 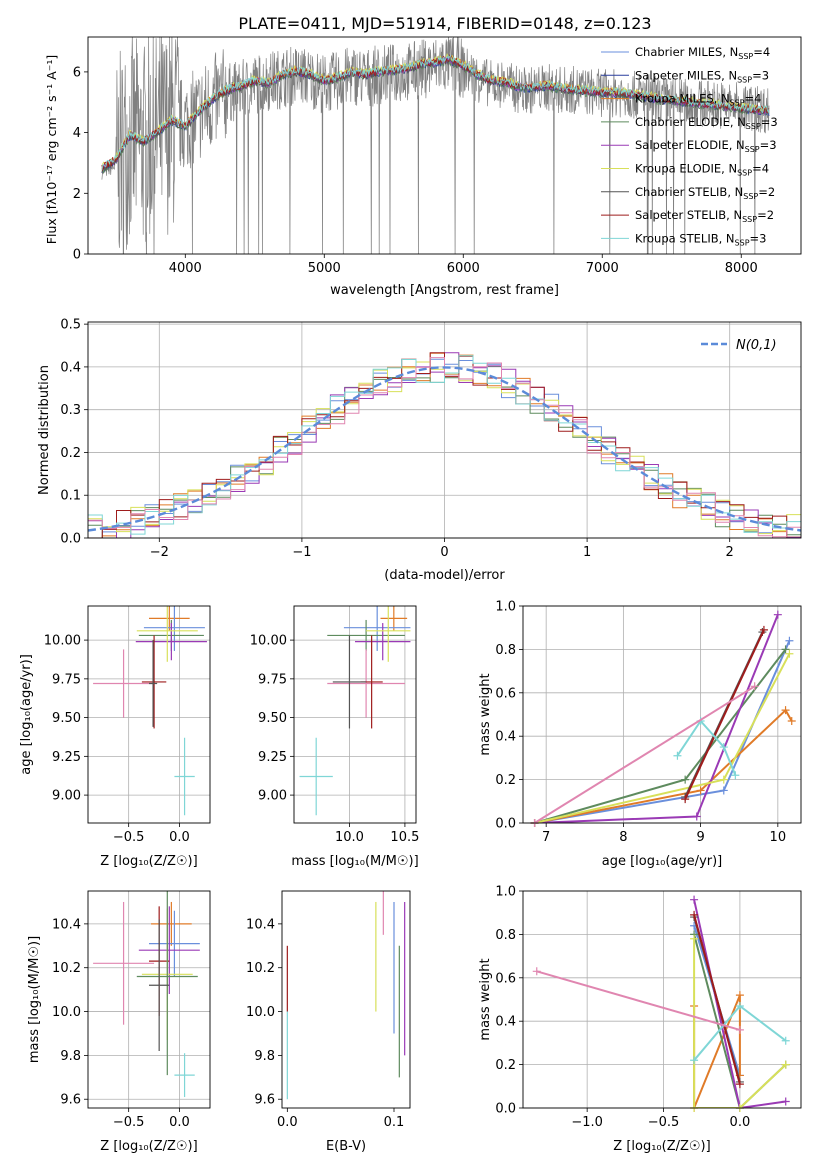 What do you see at coordinates (546, 837) in the screenshot?
I see `x-tick-label: 7` at bounding box center [546, 837].